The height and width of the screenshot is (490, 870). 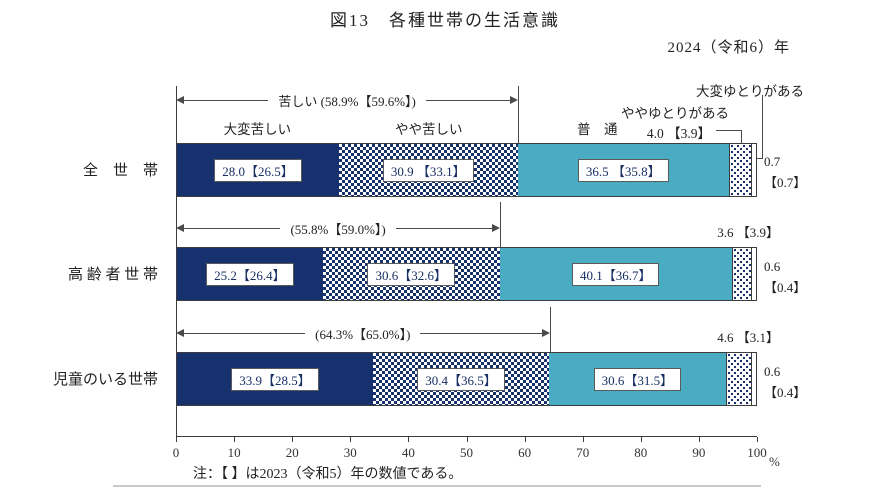 What do you see at coordinates (466, 436) in the screenshot?
I see `x-axis-line` at bounding box center [466, 436].